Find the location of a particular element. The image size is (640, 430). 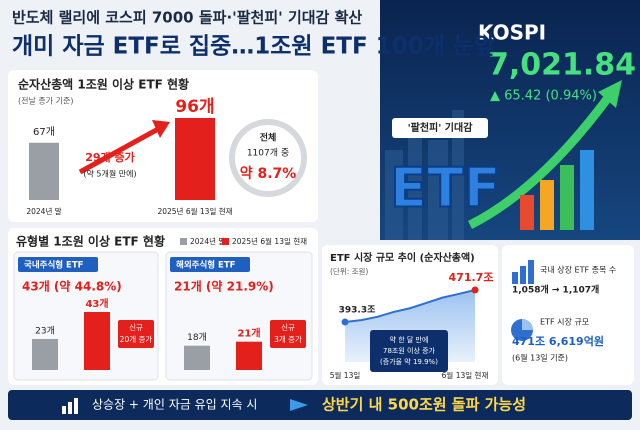

share-text: 전체 is located at coordinates (268, 138).